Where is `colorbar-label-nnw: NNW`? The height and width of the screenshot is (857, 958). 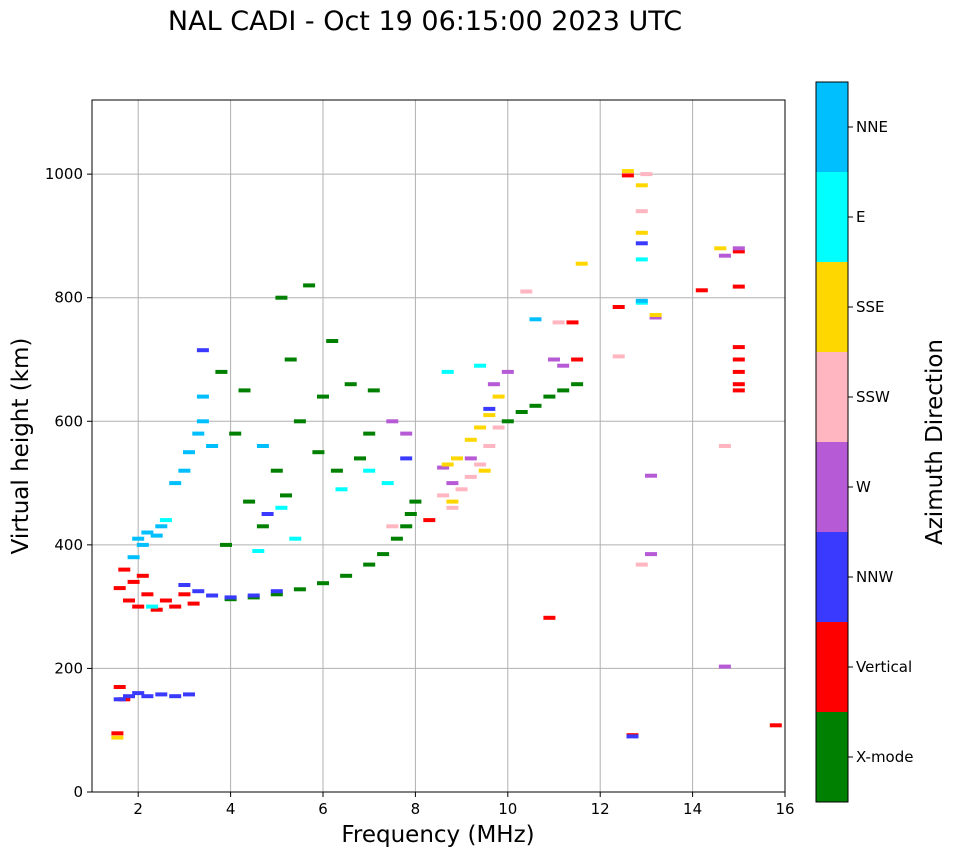 colorbar-label-nnw: NNW is located at coordinates (874, 577).